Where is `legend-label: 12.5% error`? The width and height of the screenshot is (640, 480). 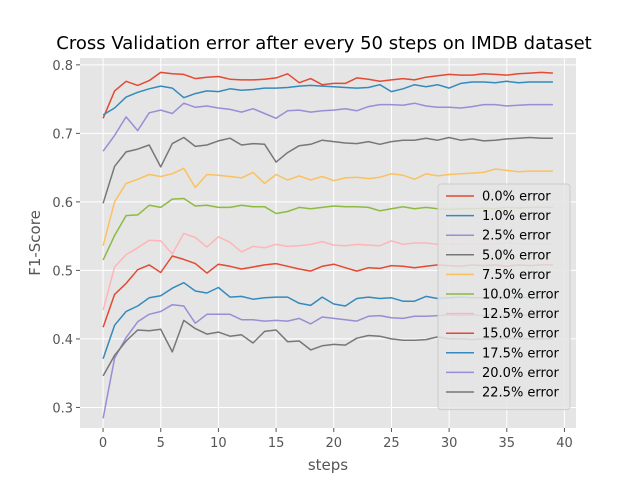 legend-label: 12.5% error is located at coordinates (521, 314).